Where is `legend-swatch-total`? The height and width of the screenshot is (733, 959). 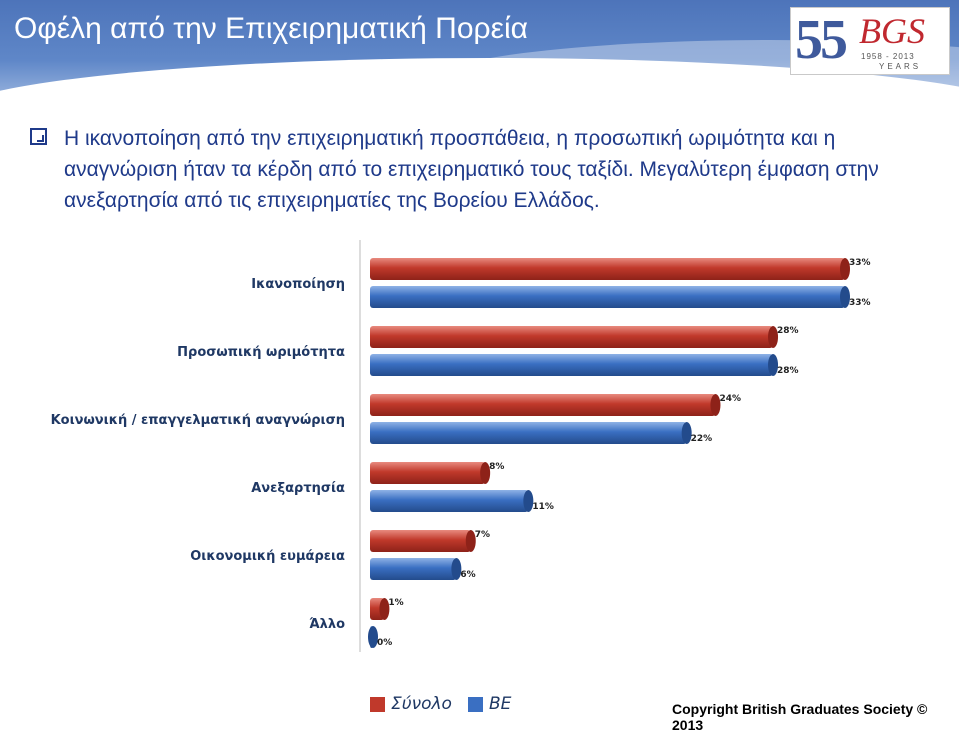
legend-swatch-total is located at coordinates (377, 704).